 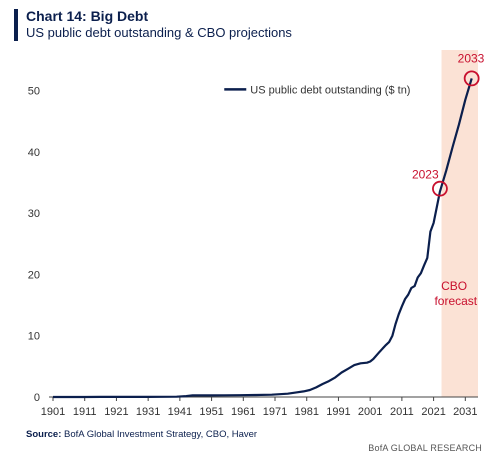 What do you see at coordinates (87, 16) in the screenshot?
I see `chart-title: Chart 14: Big Debt` at bounding box center [87, 16].